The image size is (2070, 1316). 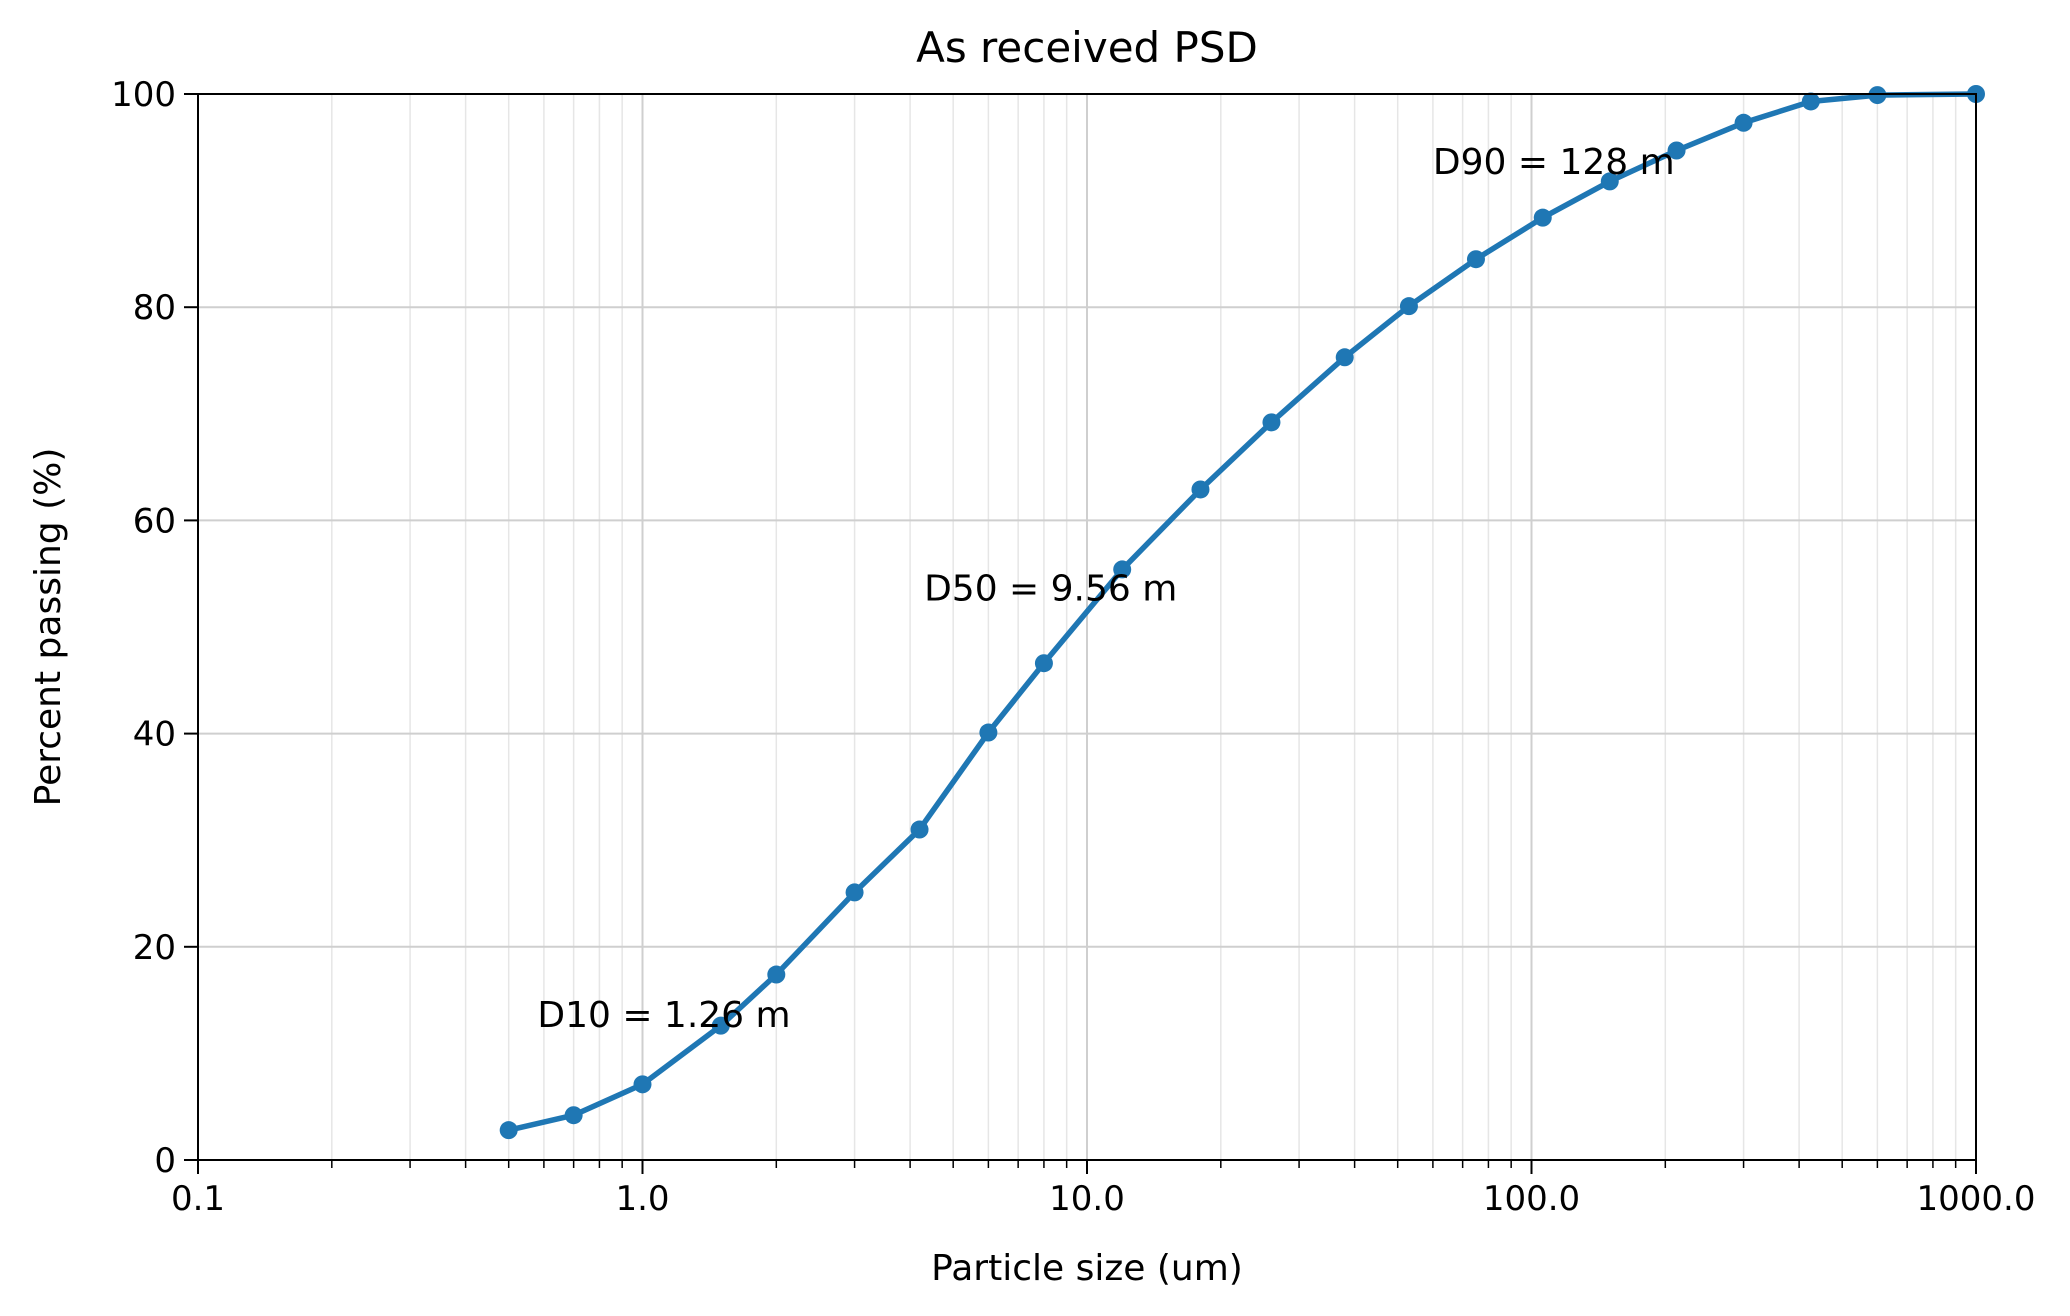 I want to click on annotation-label: D90 = 128 m, so click(x=1554, y=162).